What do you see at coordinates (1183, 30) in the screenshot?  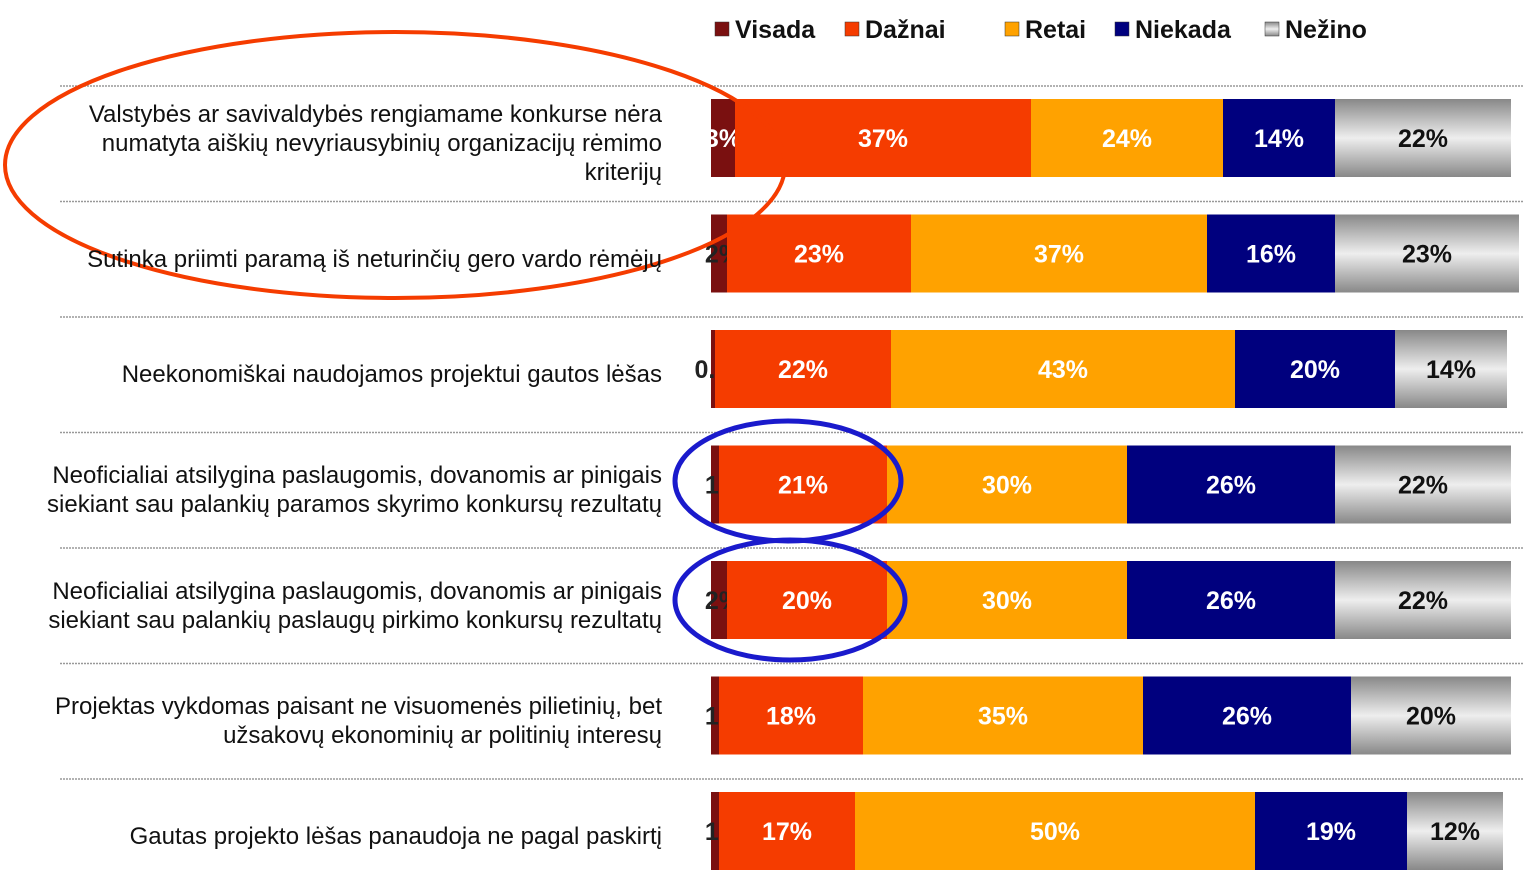 I see `legend-label: Niekada` at bounding box center [1183, 30].